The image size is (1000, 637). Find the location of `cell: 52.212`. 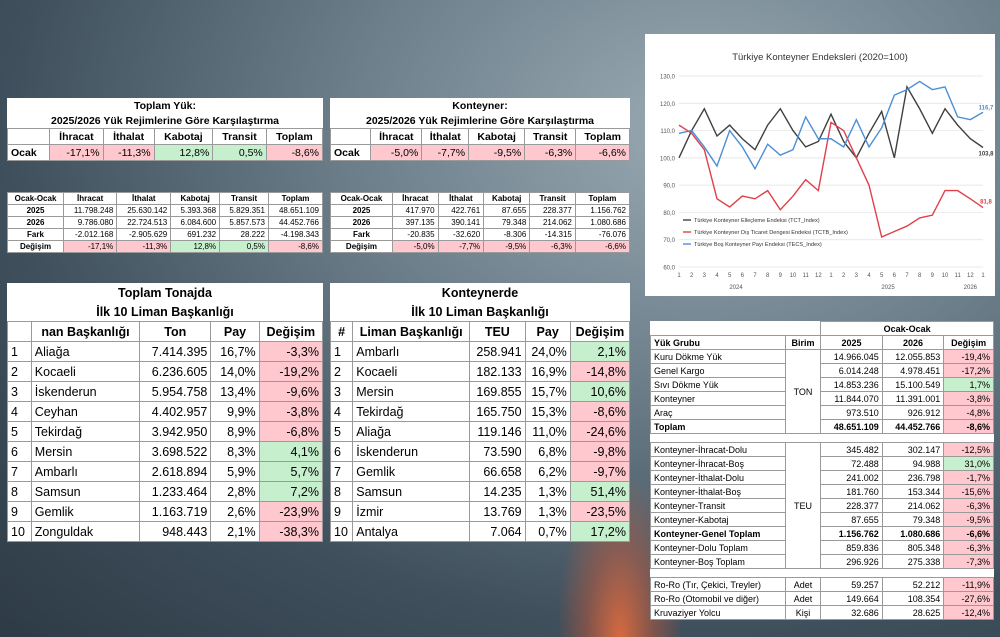

cell: 52.212 is located at coordinates (913, 584).